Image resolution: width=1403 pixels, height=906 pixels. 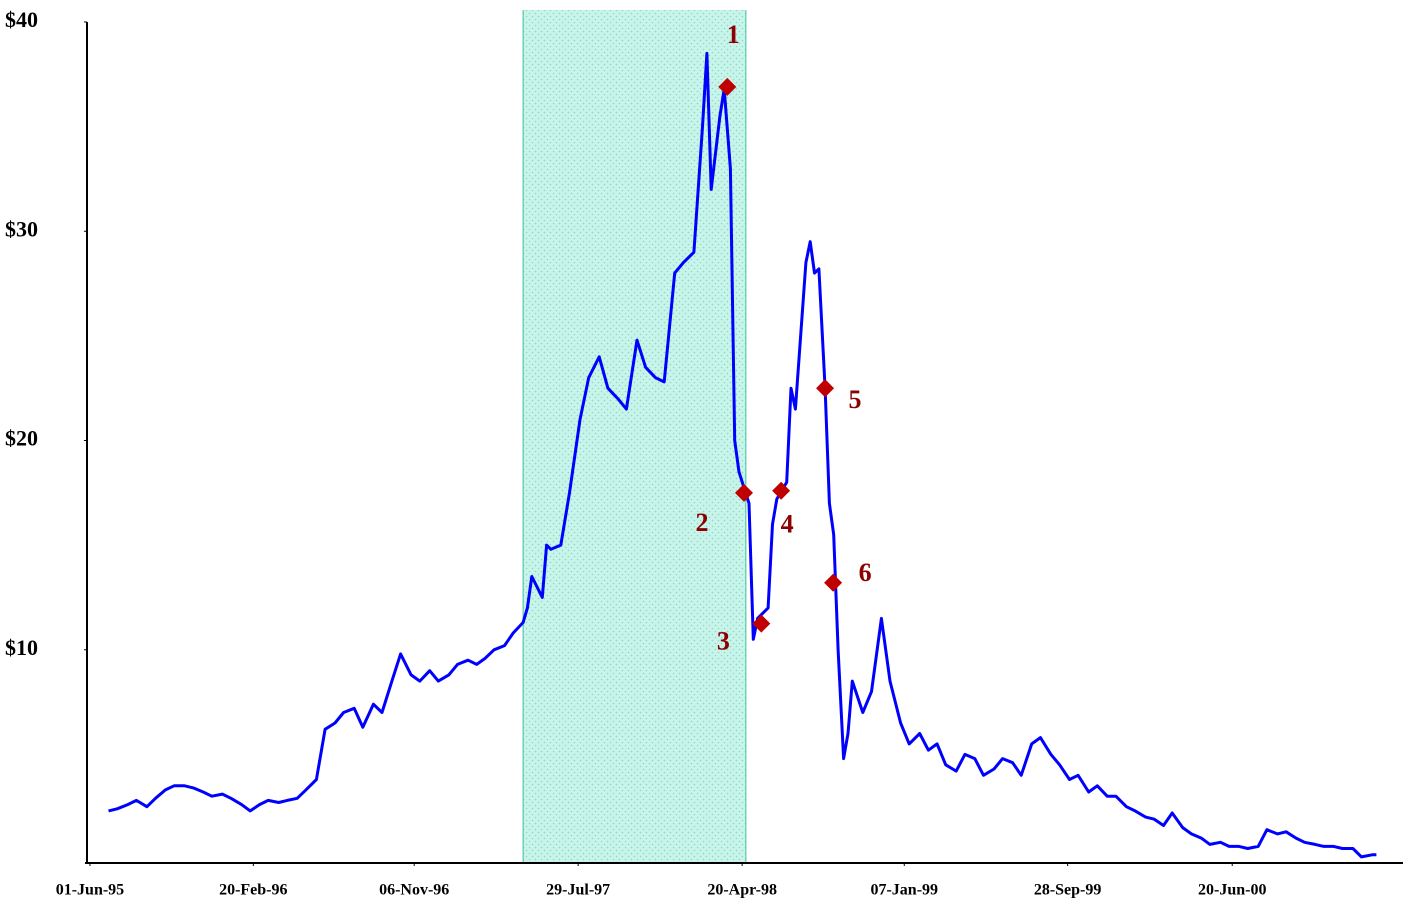 What do you see at coordinates (21, 647) in the screenshot?
I see `y-tick-label: $10` at bounding box center [21, 647].